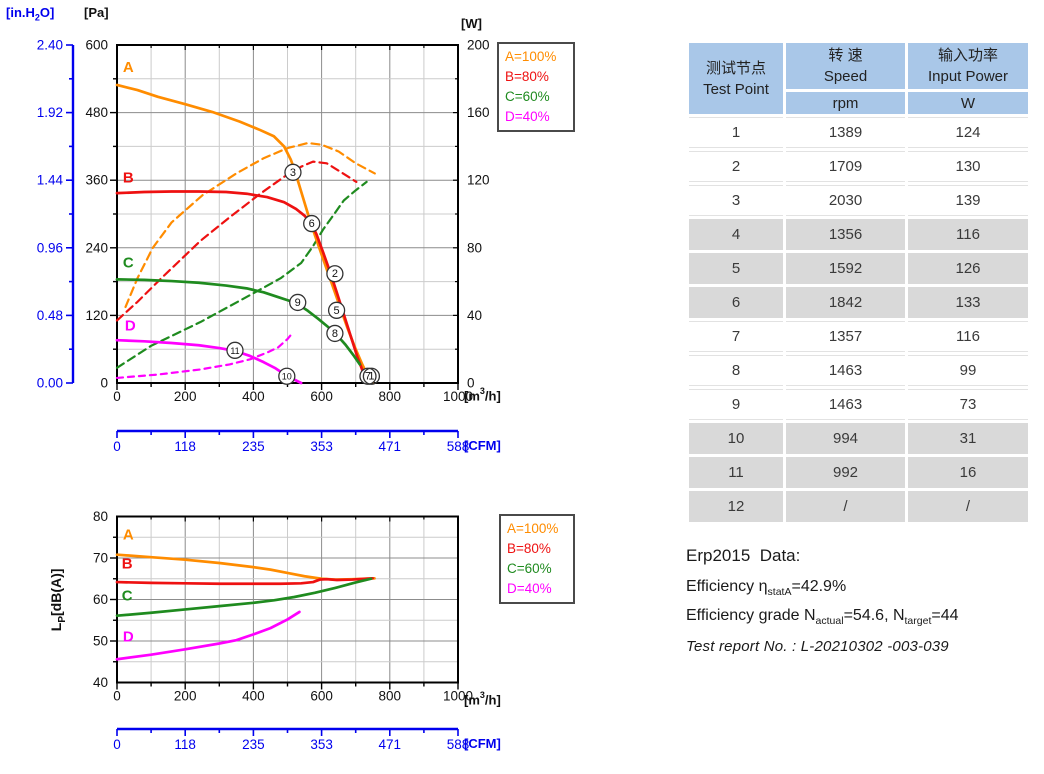 Image resolution: width=1044 pixels, height=774 pixels. I want to click on header-input-power: 输入功率 Input Power, so click(968, 66).